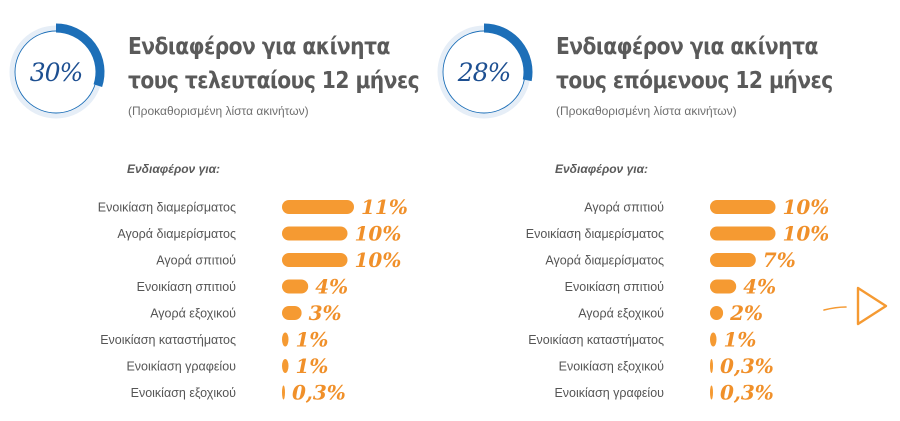 Image resolution: width=900 pixels, height=421 pixels. Describe the element at coordinates (779, 260) in the screenshot. I see `bar-value-label: 7%` at that location.